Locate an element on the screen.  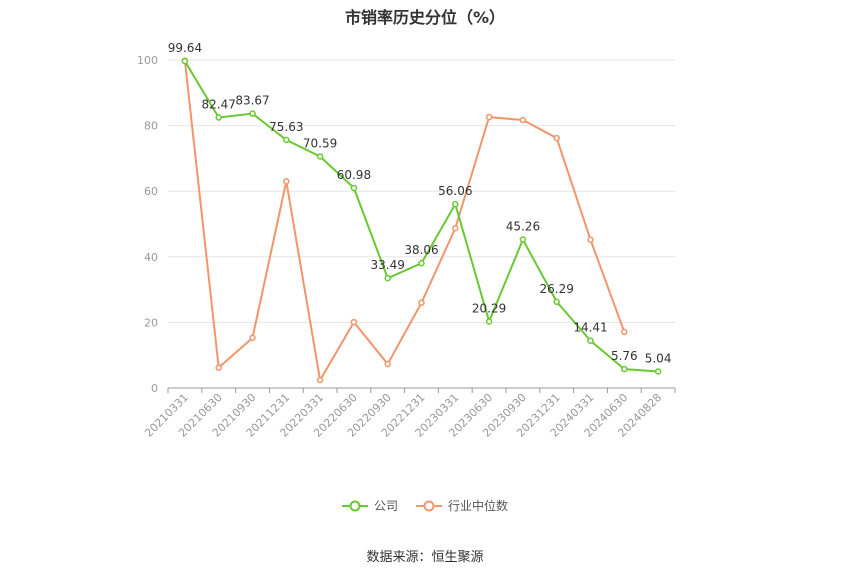
legend-item-company: 公司 is located at coordinates (369, 505).